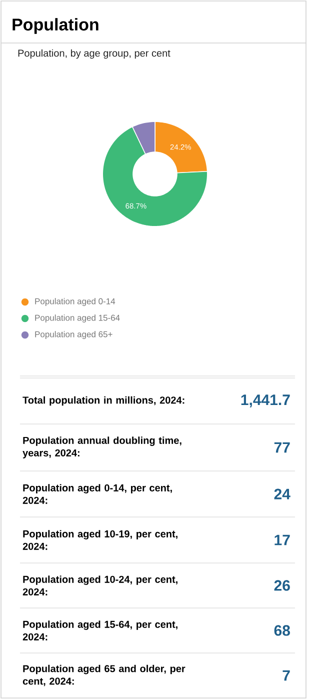 The image size is (312, 699). Describe the element at coordinates (103, 401) in the screenshot. I see `text: Total population in millions, 2024:` at that location.